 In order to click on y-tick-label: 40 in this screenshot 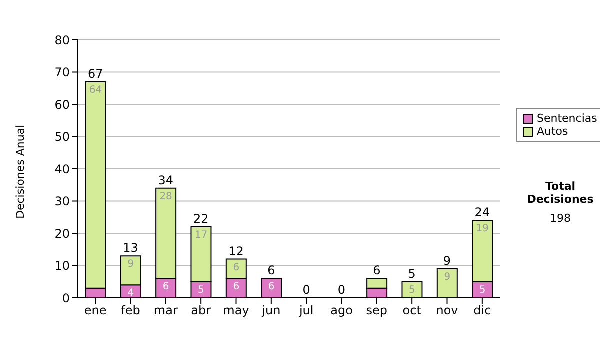, I will do `click(62, 169)`.